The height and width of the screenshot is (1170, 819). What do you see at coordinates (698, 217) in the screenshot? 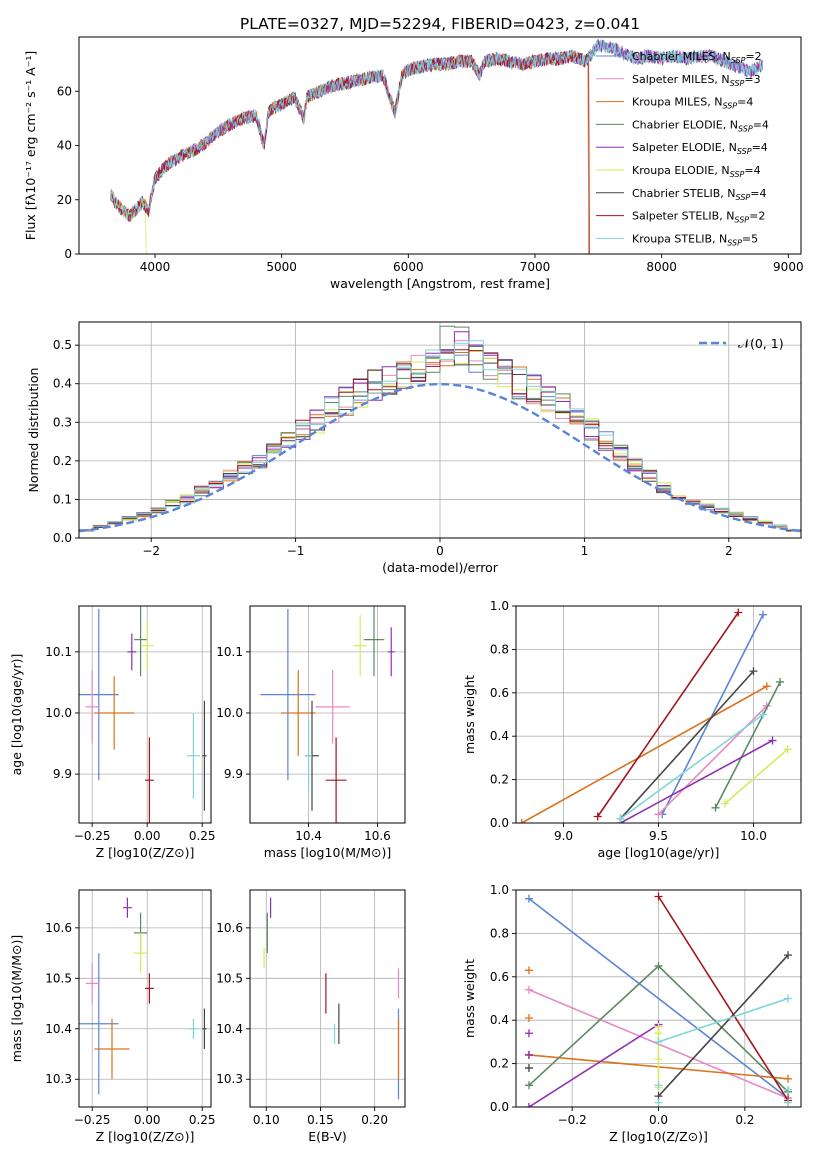
I see `legend-label-7: Salpeter STELIB, NSSP=2` at bounding box center [698, 217].